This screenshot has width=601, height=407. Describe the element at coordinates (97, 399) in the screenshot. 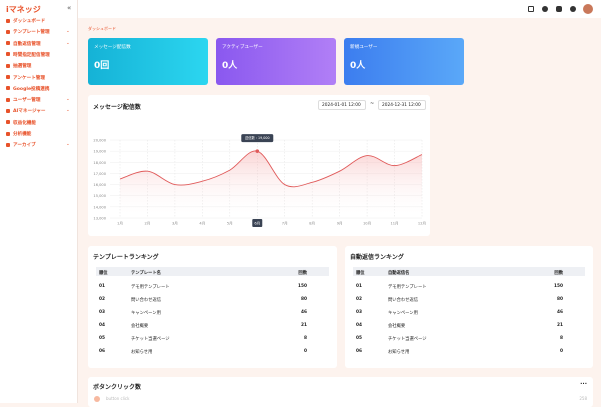

I see `item-icon` at that location.